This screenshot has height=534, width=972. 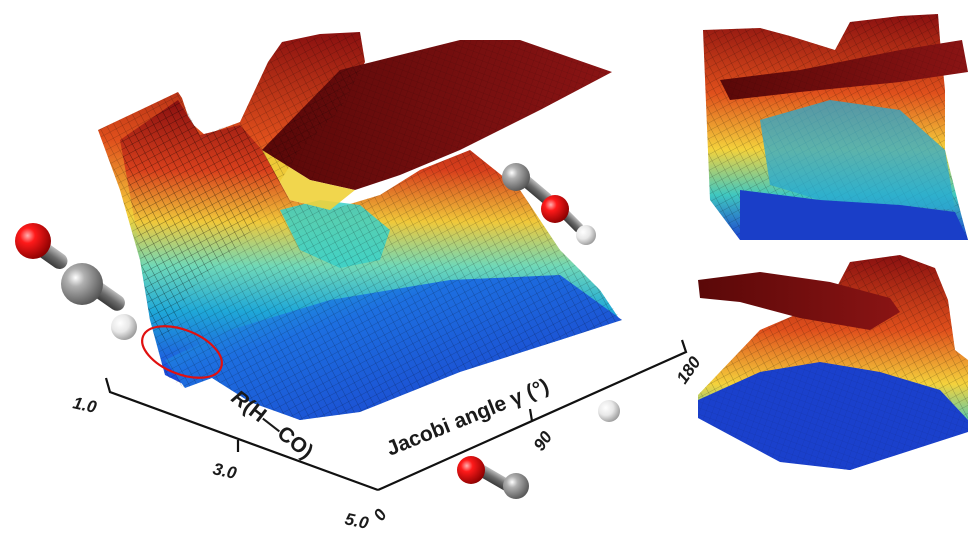 I want to click on molecule-oc-bottom, so click(x=538, y=449).